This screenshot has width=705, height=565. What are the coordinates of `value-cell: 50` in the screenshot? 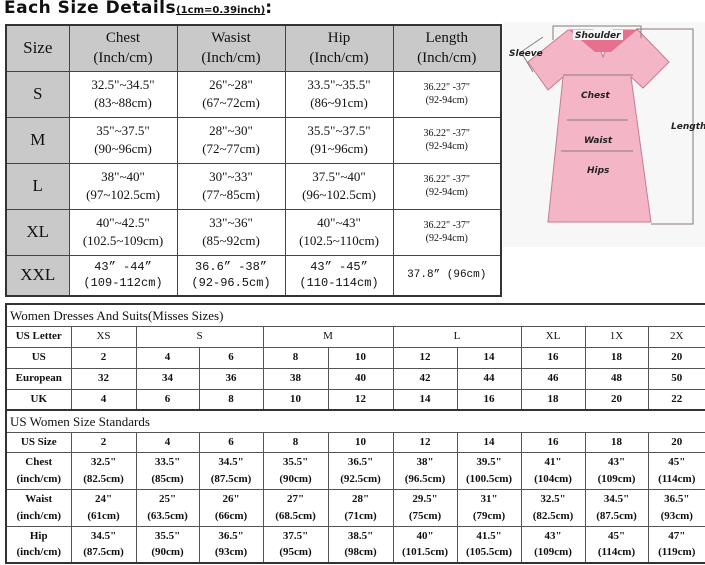 It's located at (676, 378).